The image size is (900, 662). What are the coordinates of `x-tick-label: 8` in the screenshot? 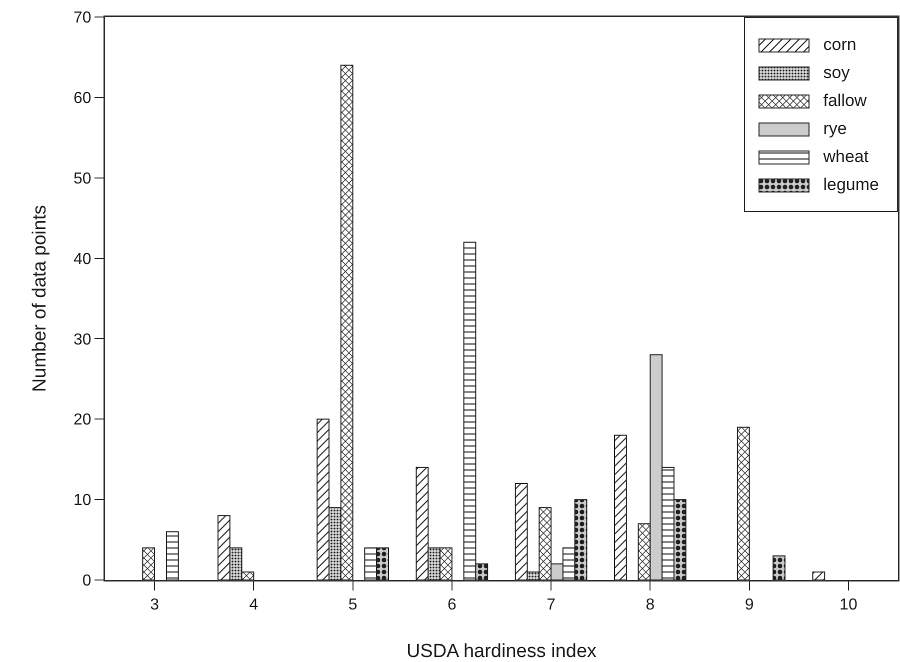 It's located at (650, 605).